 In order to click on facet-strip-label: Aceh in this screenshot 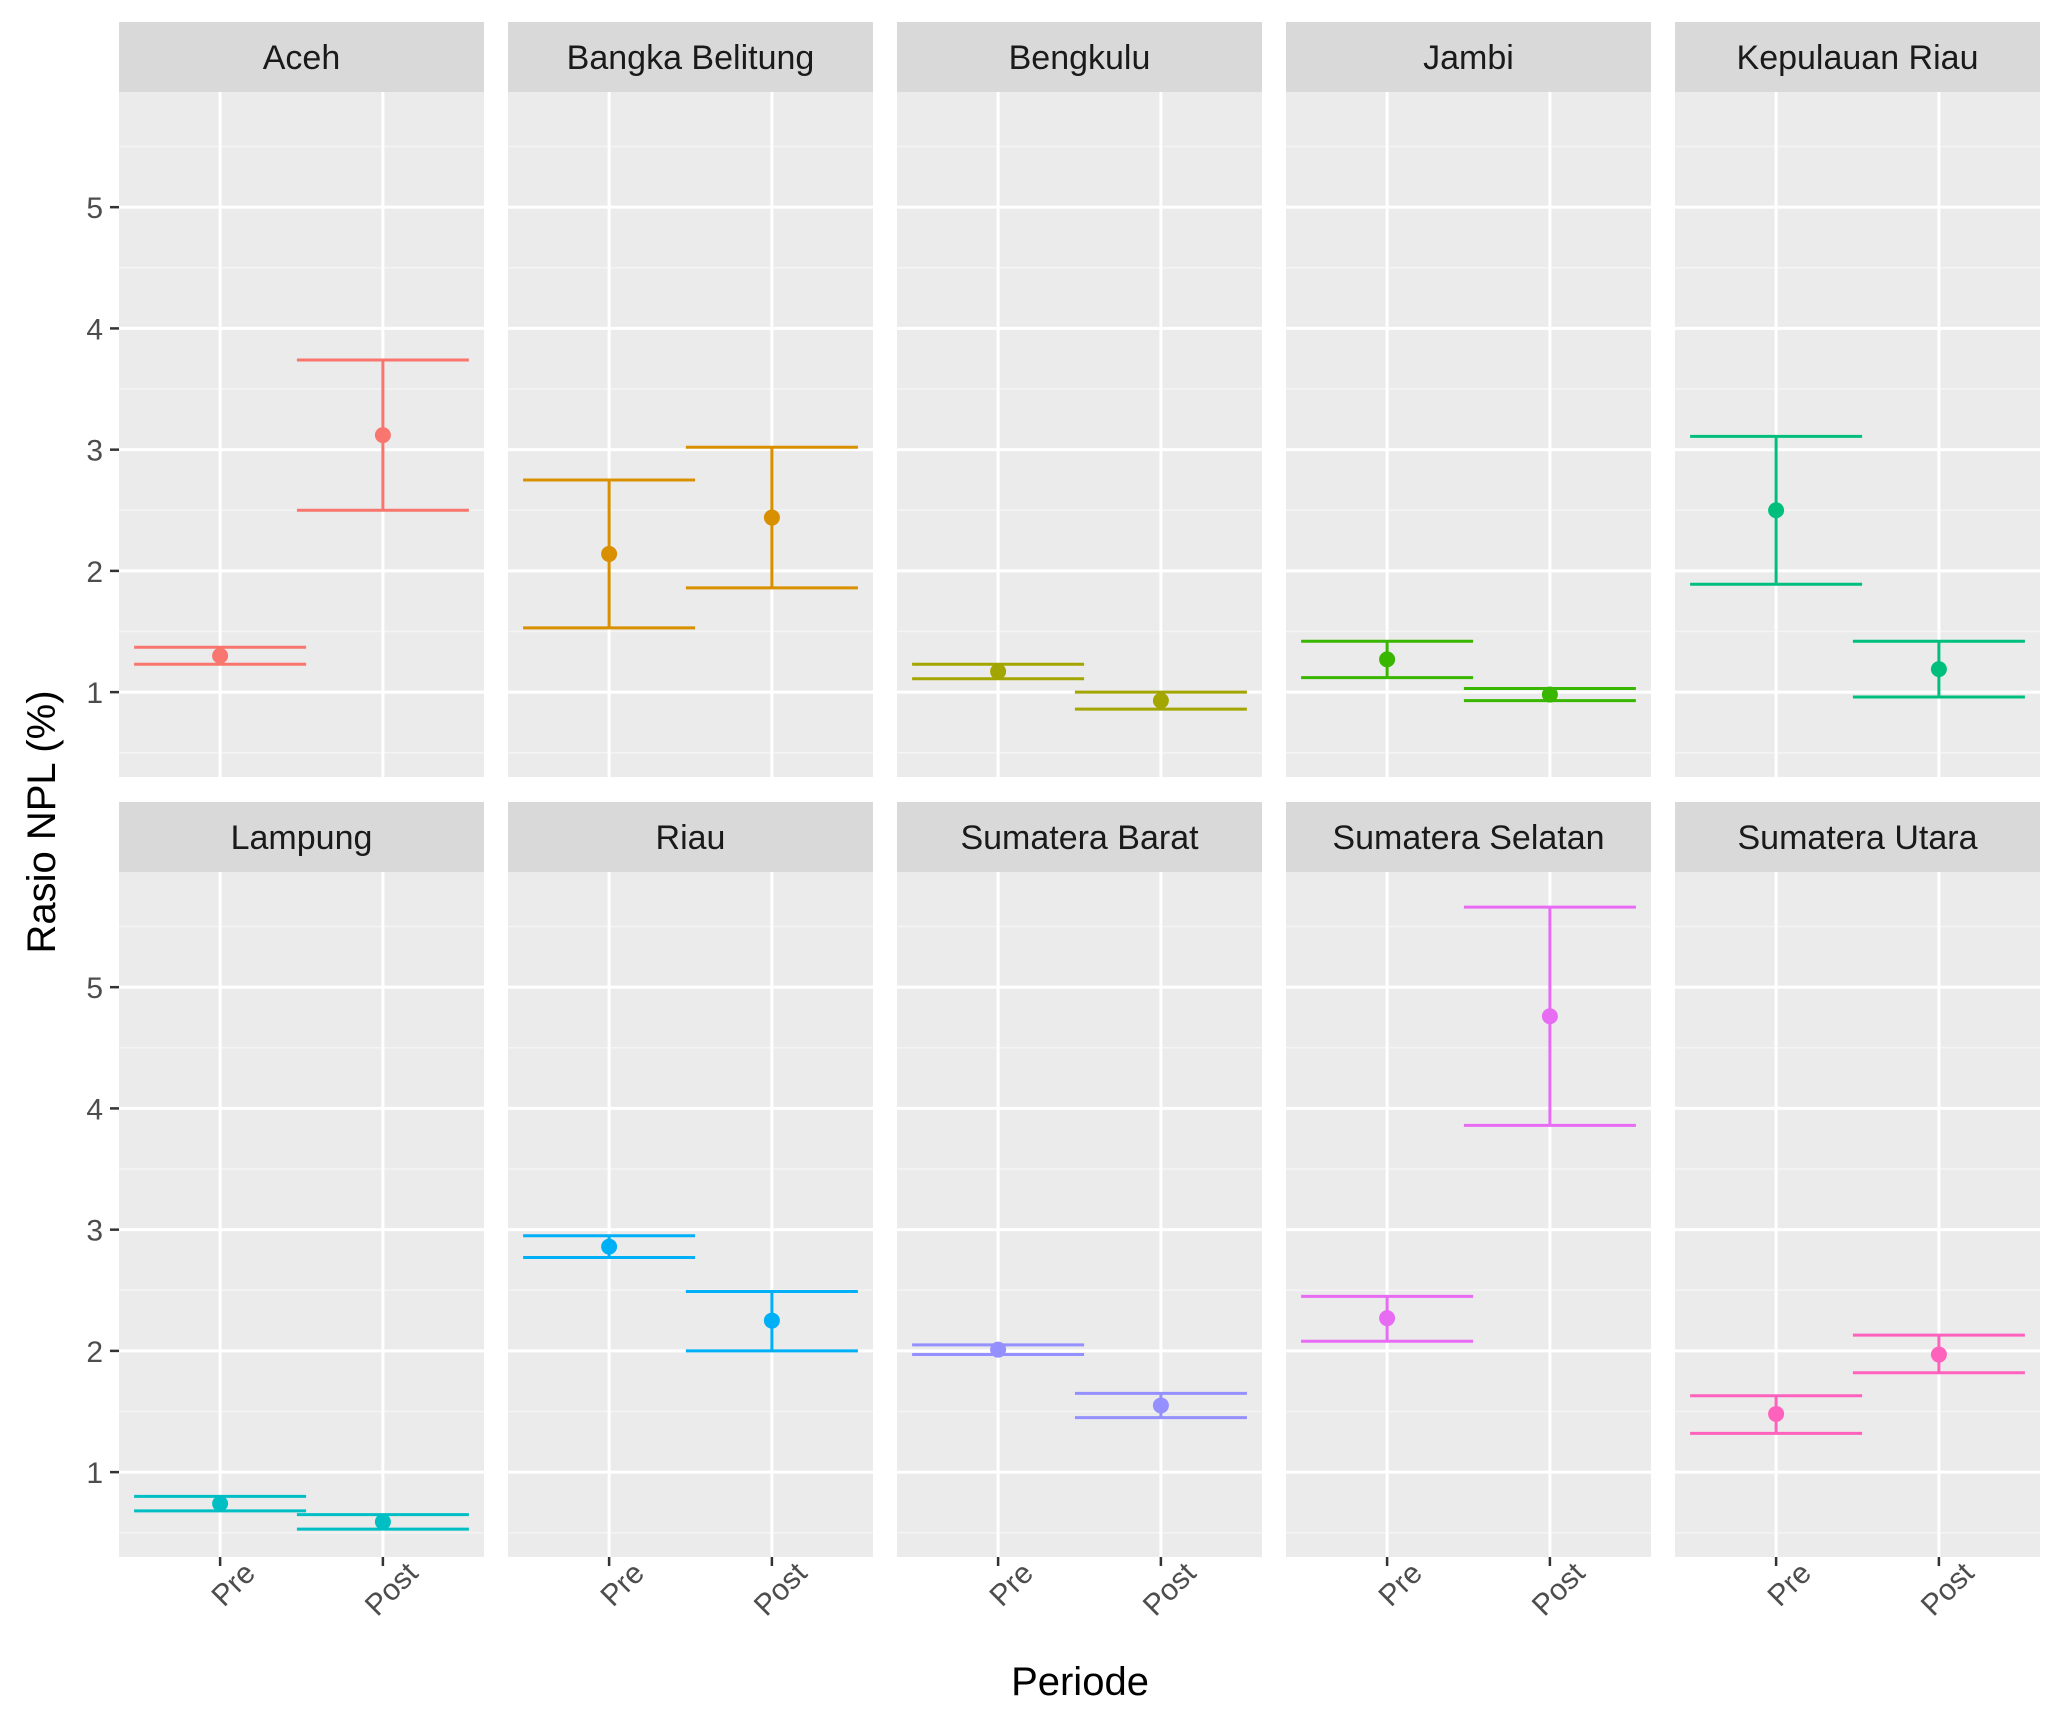, I will do `click(302, 58)`.